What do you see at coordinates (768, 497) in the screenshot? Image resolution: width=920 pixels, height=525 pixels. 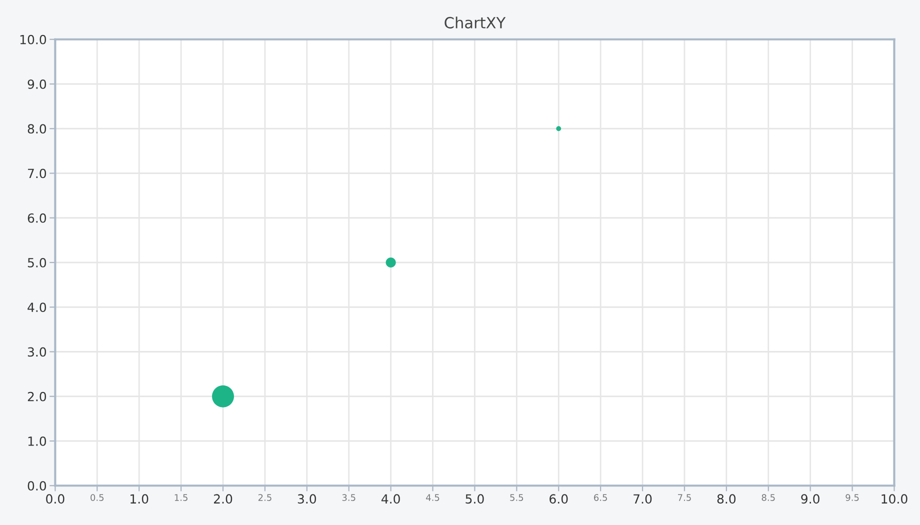 I see `x-tick-label: 8.5` at bounding box center [768, 497].